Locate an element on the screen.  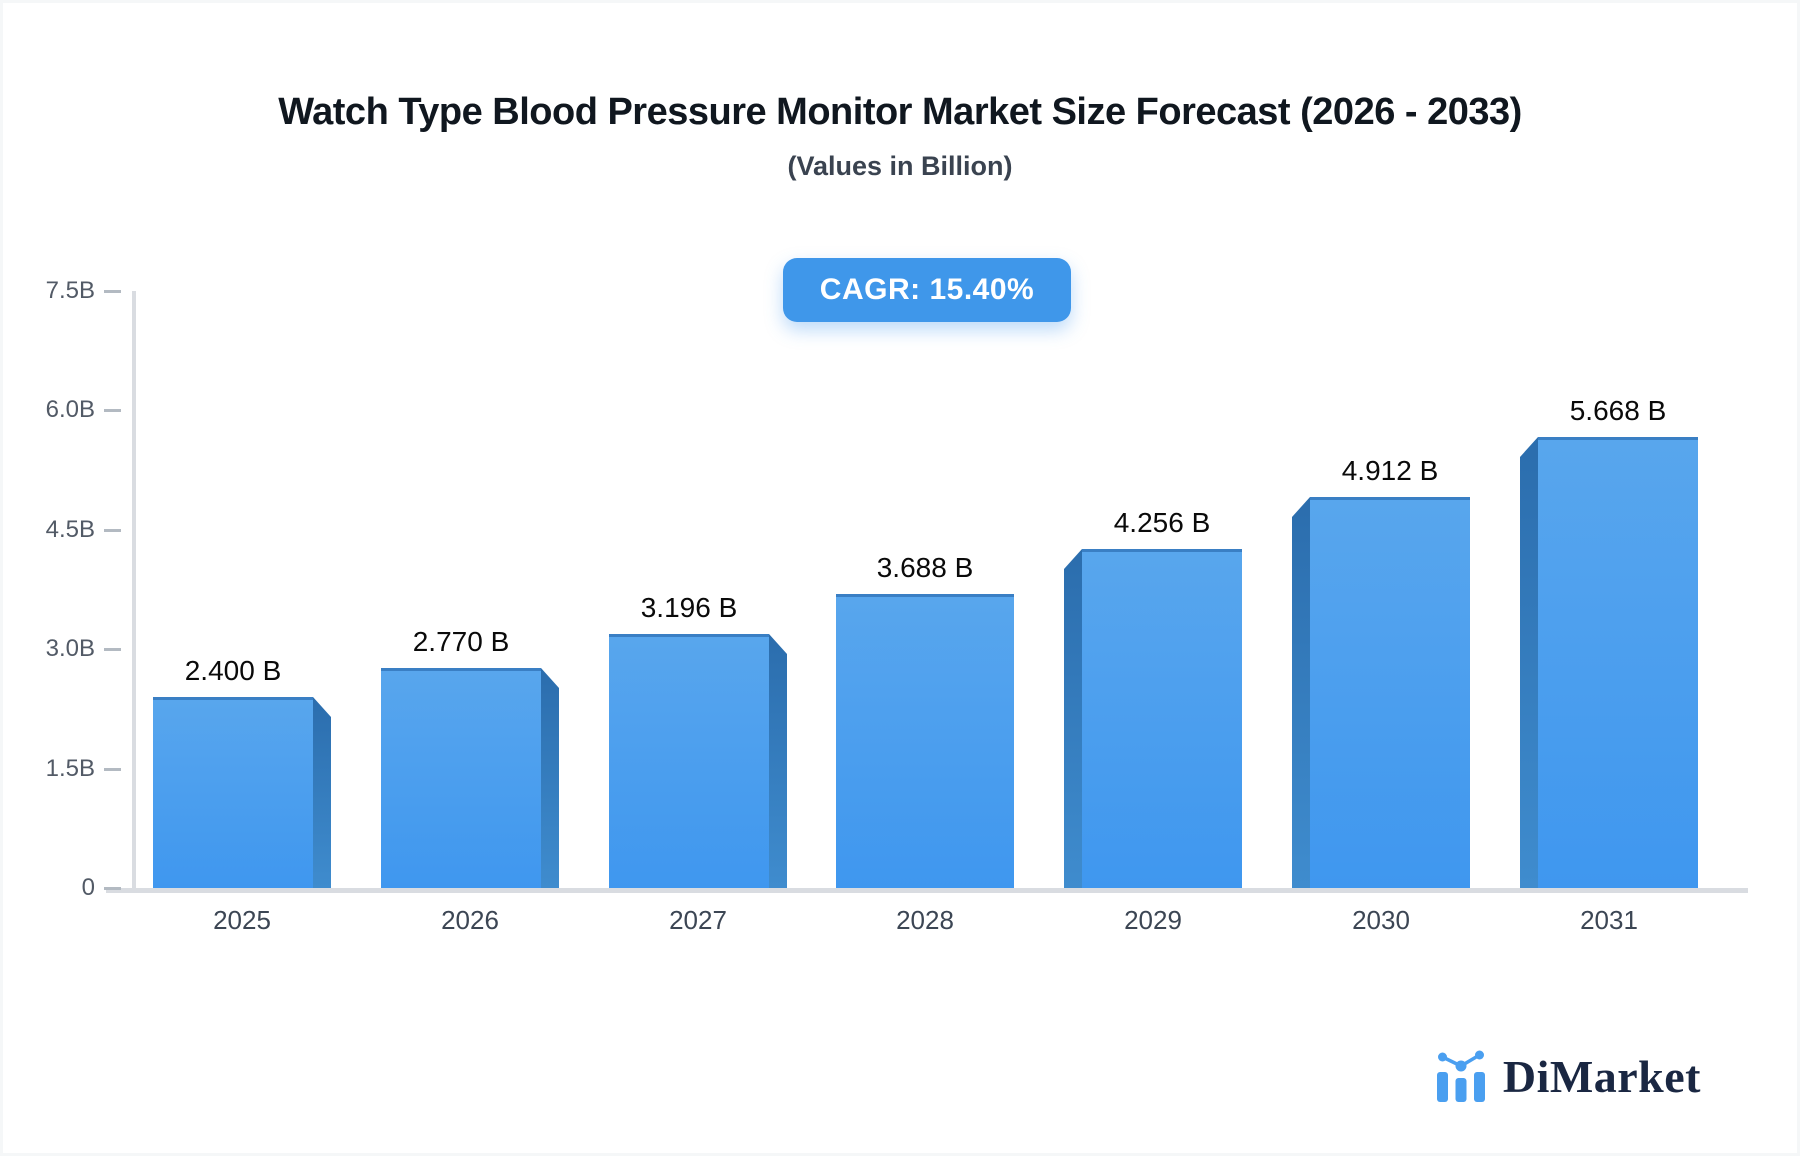
bar-2029 is located at coordinates (1153, 718).